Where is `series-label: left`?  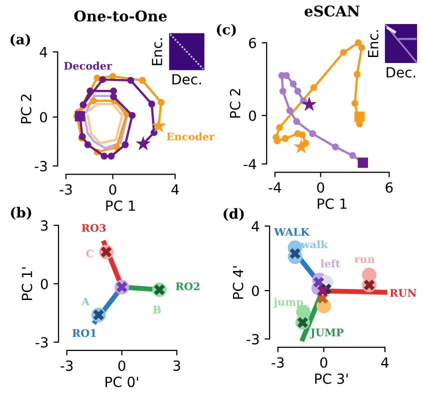
series-label: left is located at coordinates (330, 263).